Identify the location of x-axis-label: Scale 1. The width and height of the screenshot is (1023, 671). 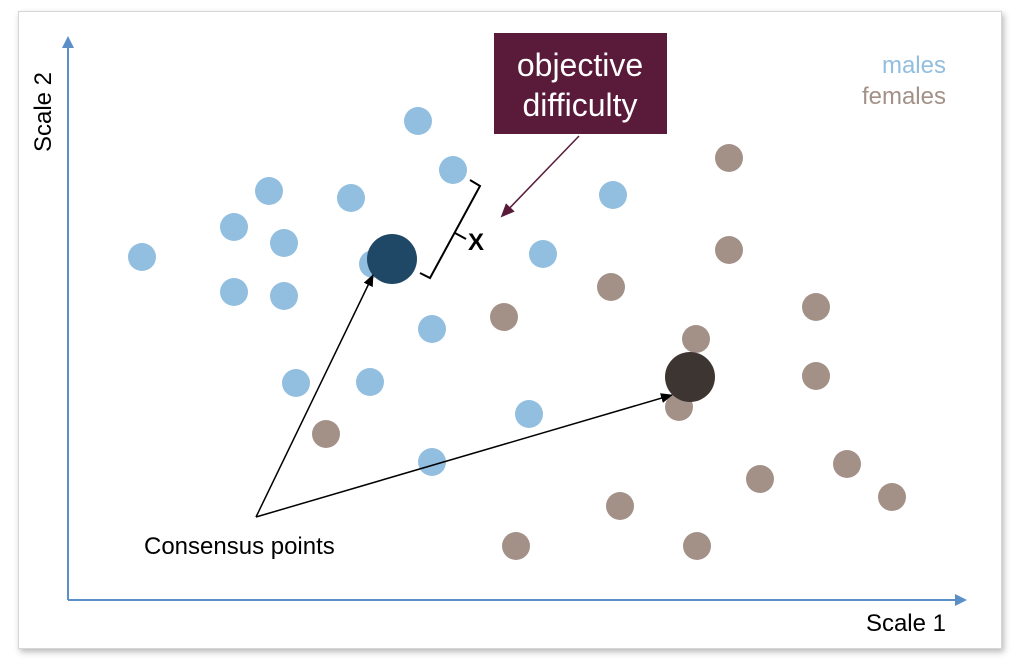
(906, 623).